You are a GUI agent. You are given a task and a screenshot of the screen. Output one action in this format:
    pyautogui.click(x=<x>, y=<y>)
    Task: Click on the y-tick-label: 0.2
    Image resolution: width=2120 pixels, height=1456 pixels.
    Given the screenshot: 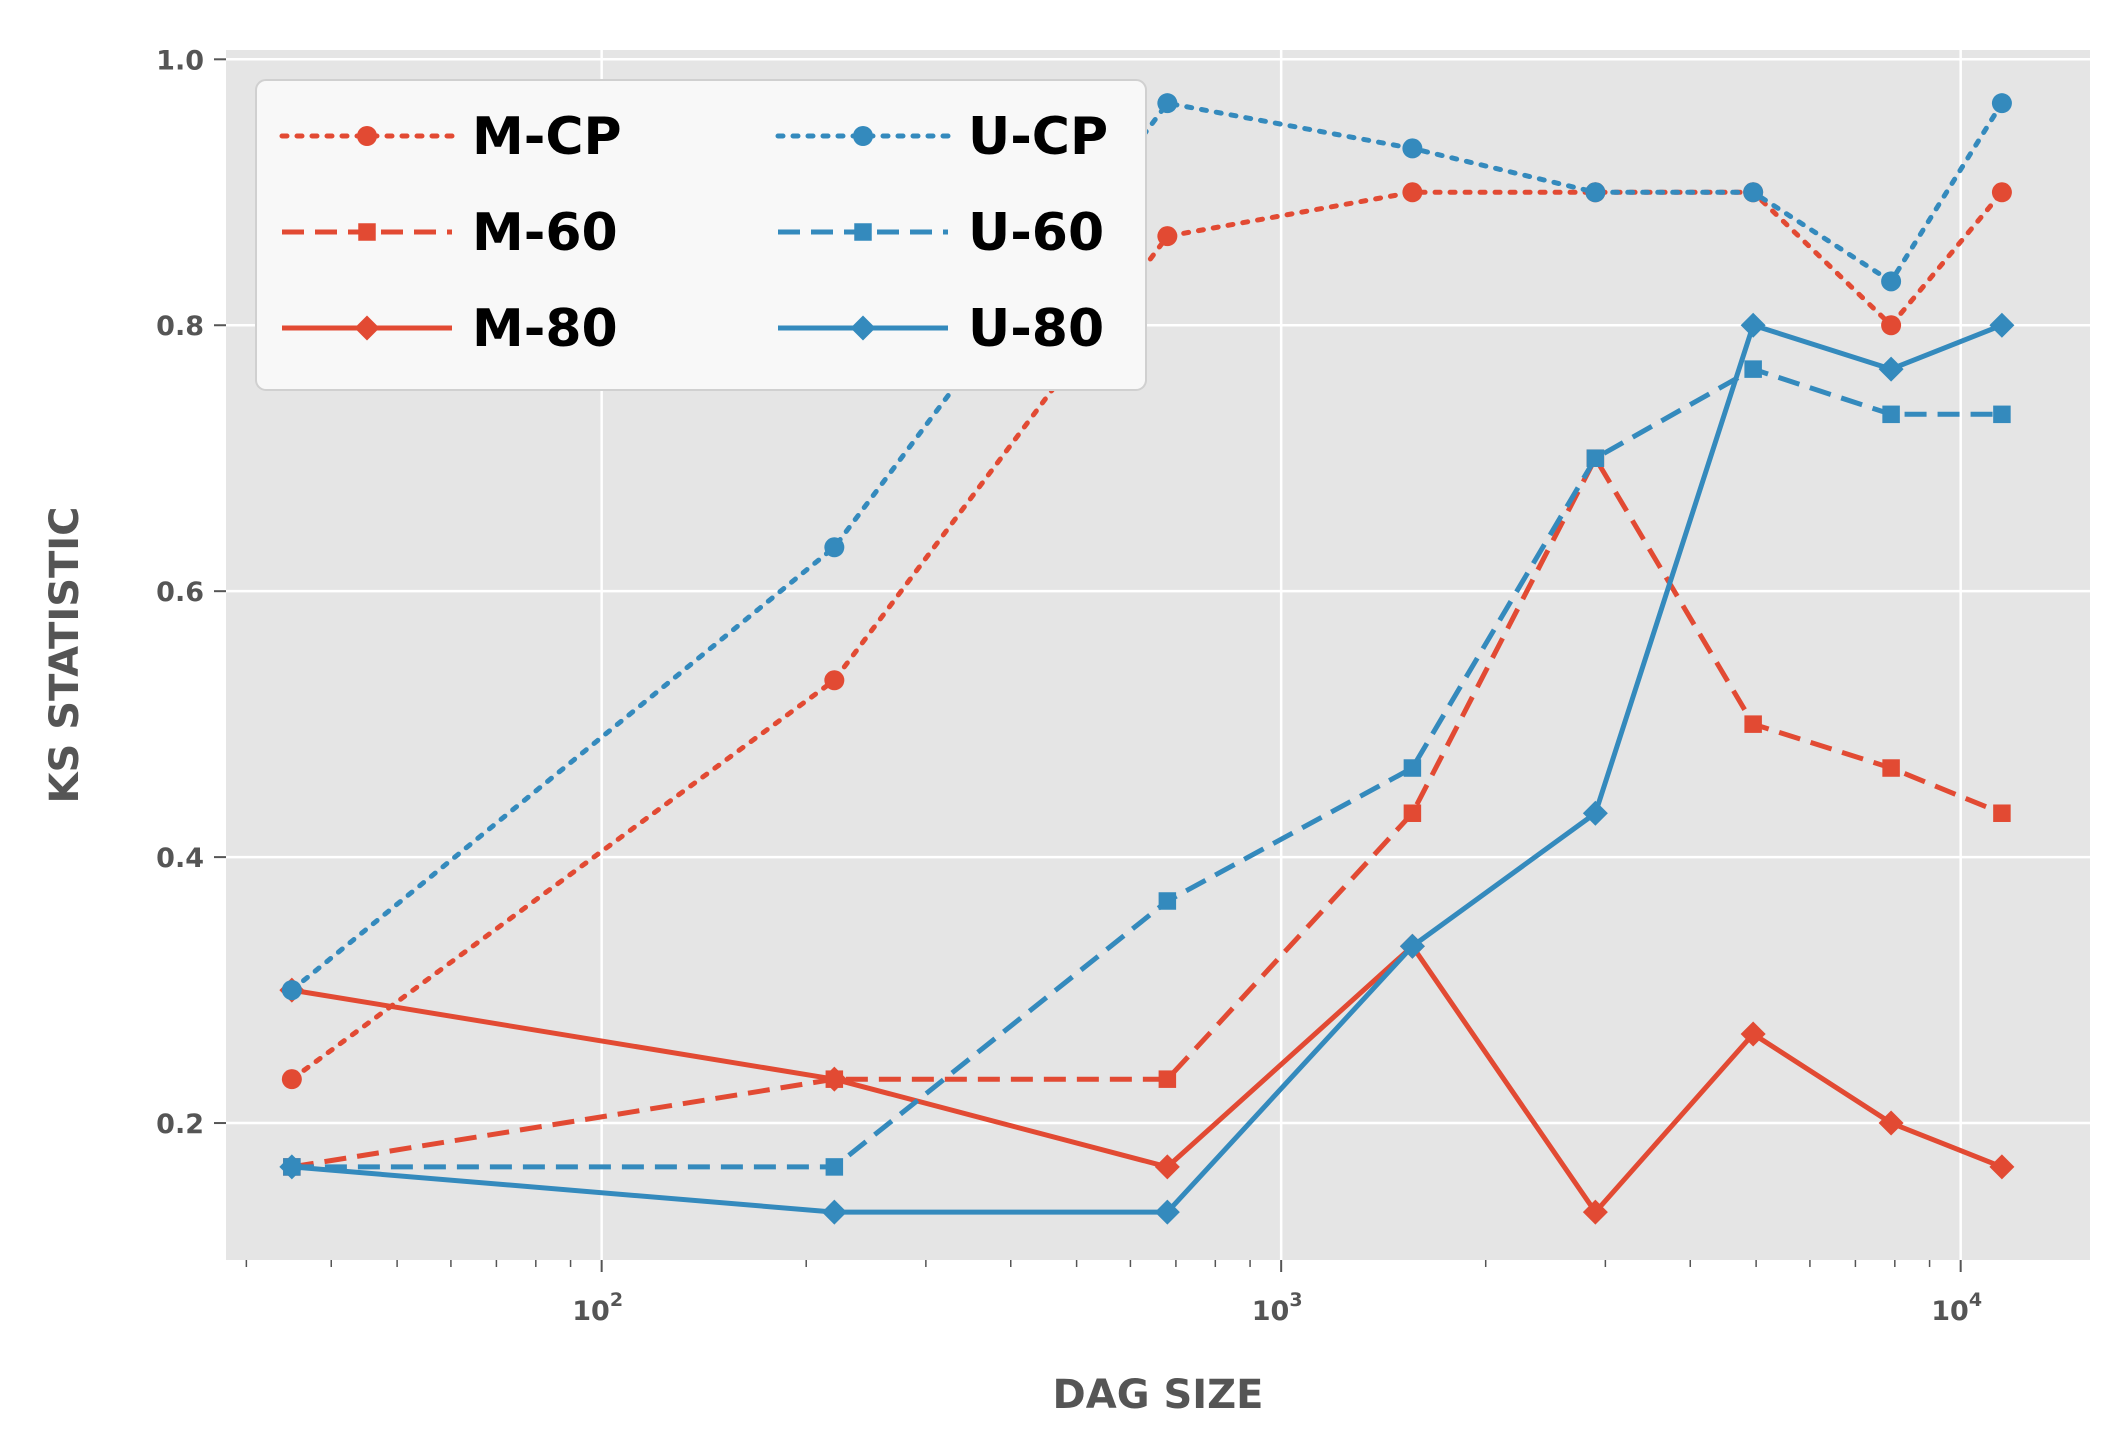 What is the action you would take?
    pyautogui.click(x=180, y=1124)
    